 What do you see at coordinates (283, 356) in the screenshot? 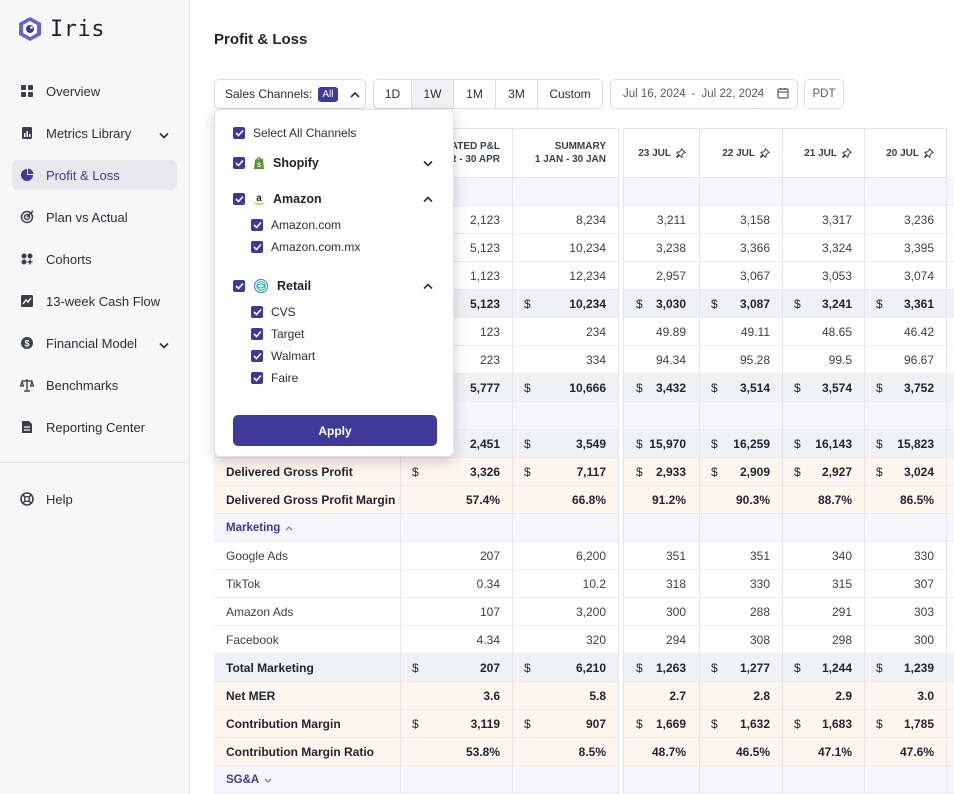
I see `channel-option: Walmart` at bounding box center [283, 356].